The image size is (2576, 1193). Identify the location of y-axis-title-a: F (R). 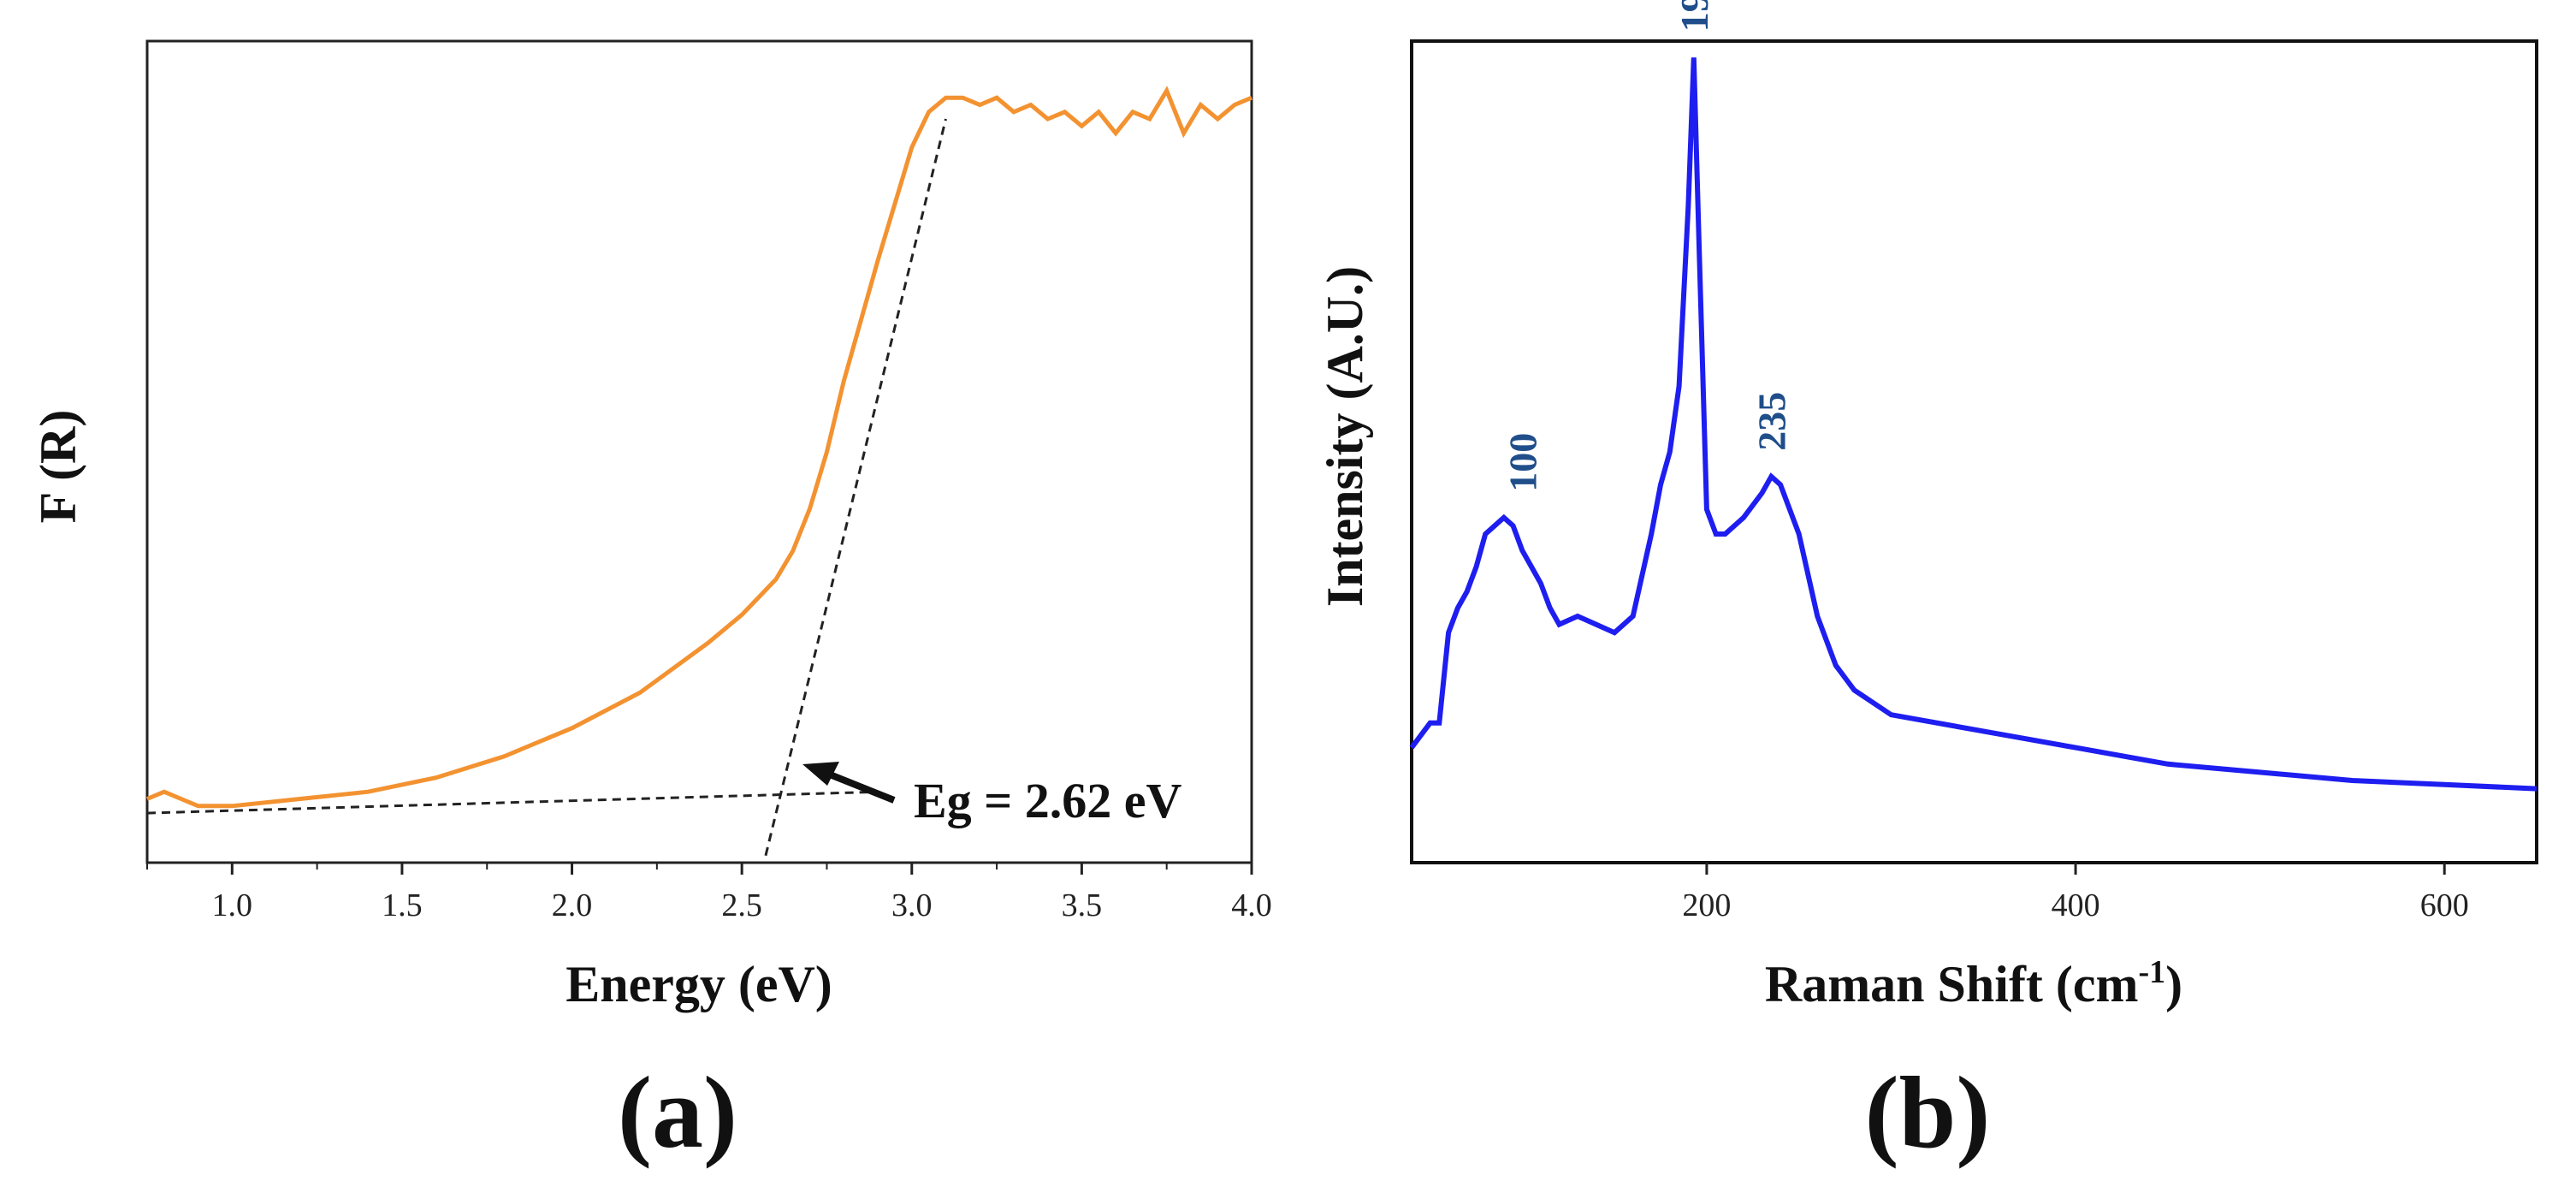
(58, 467).